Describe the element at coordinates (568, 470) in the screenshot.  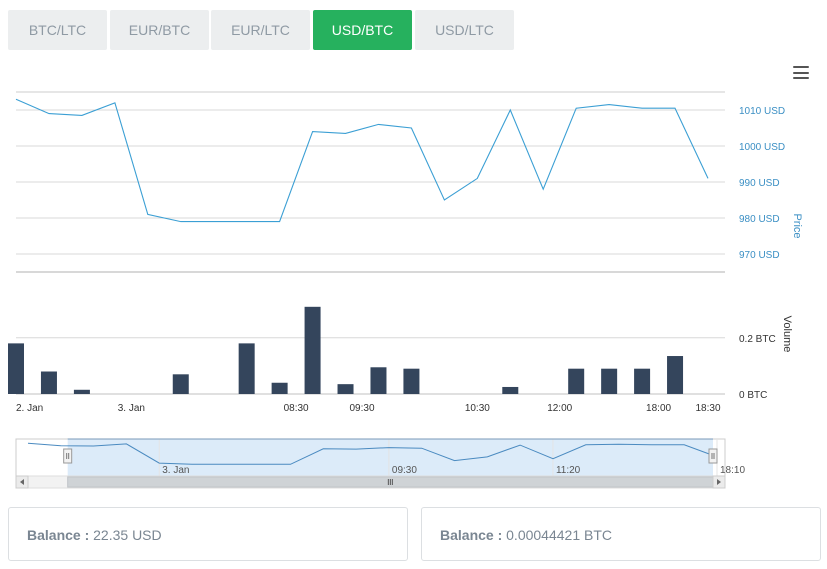
I see `navigator-tick-label: 11:20` at that location.